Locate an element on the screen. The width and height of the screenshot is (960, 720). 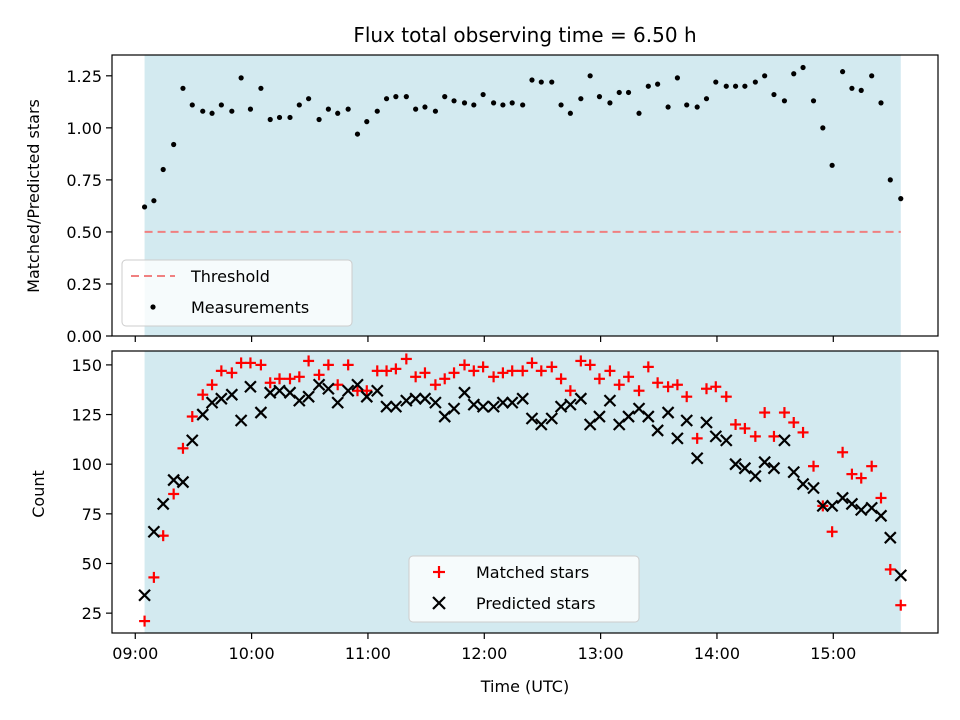
y-tick-label: 0.50 is located at coordinates (84, 232).